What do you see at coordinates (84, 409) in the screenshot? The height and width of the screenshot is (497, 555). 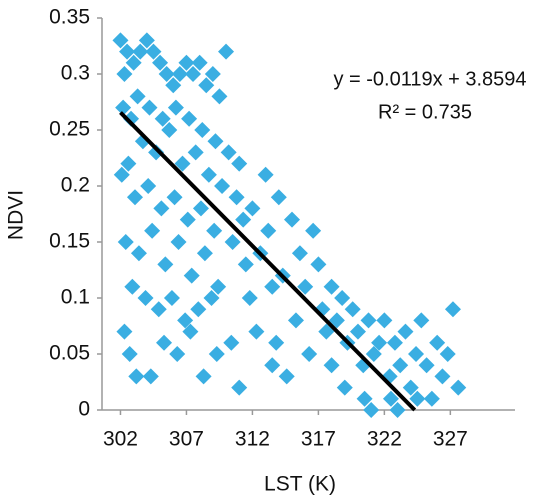 I see `y-tick-label: 0` at bounding box center [84, 409].